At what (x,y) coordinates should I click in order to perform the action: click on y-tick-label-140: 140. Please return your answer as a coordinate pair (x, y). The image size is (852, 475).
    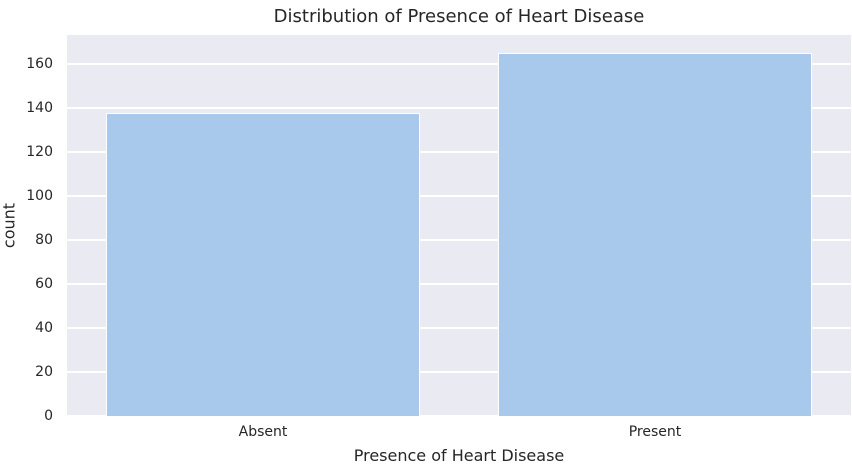
    Looking at the image, I should click on (39, 108).